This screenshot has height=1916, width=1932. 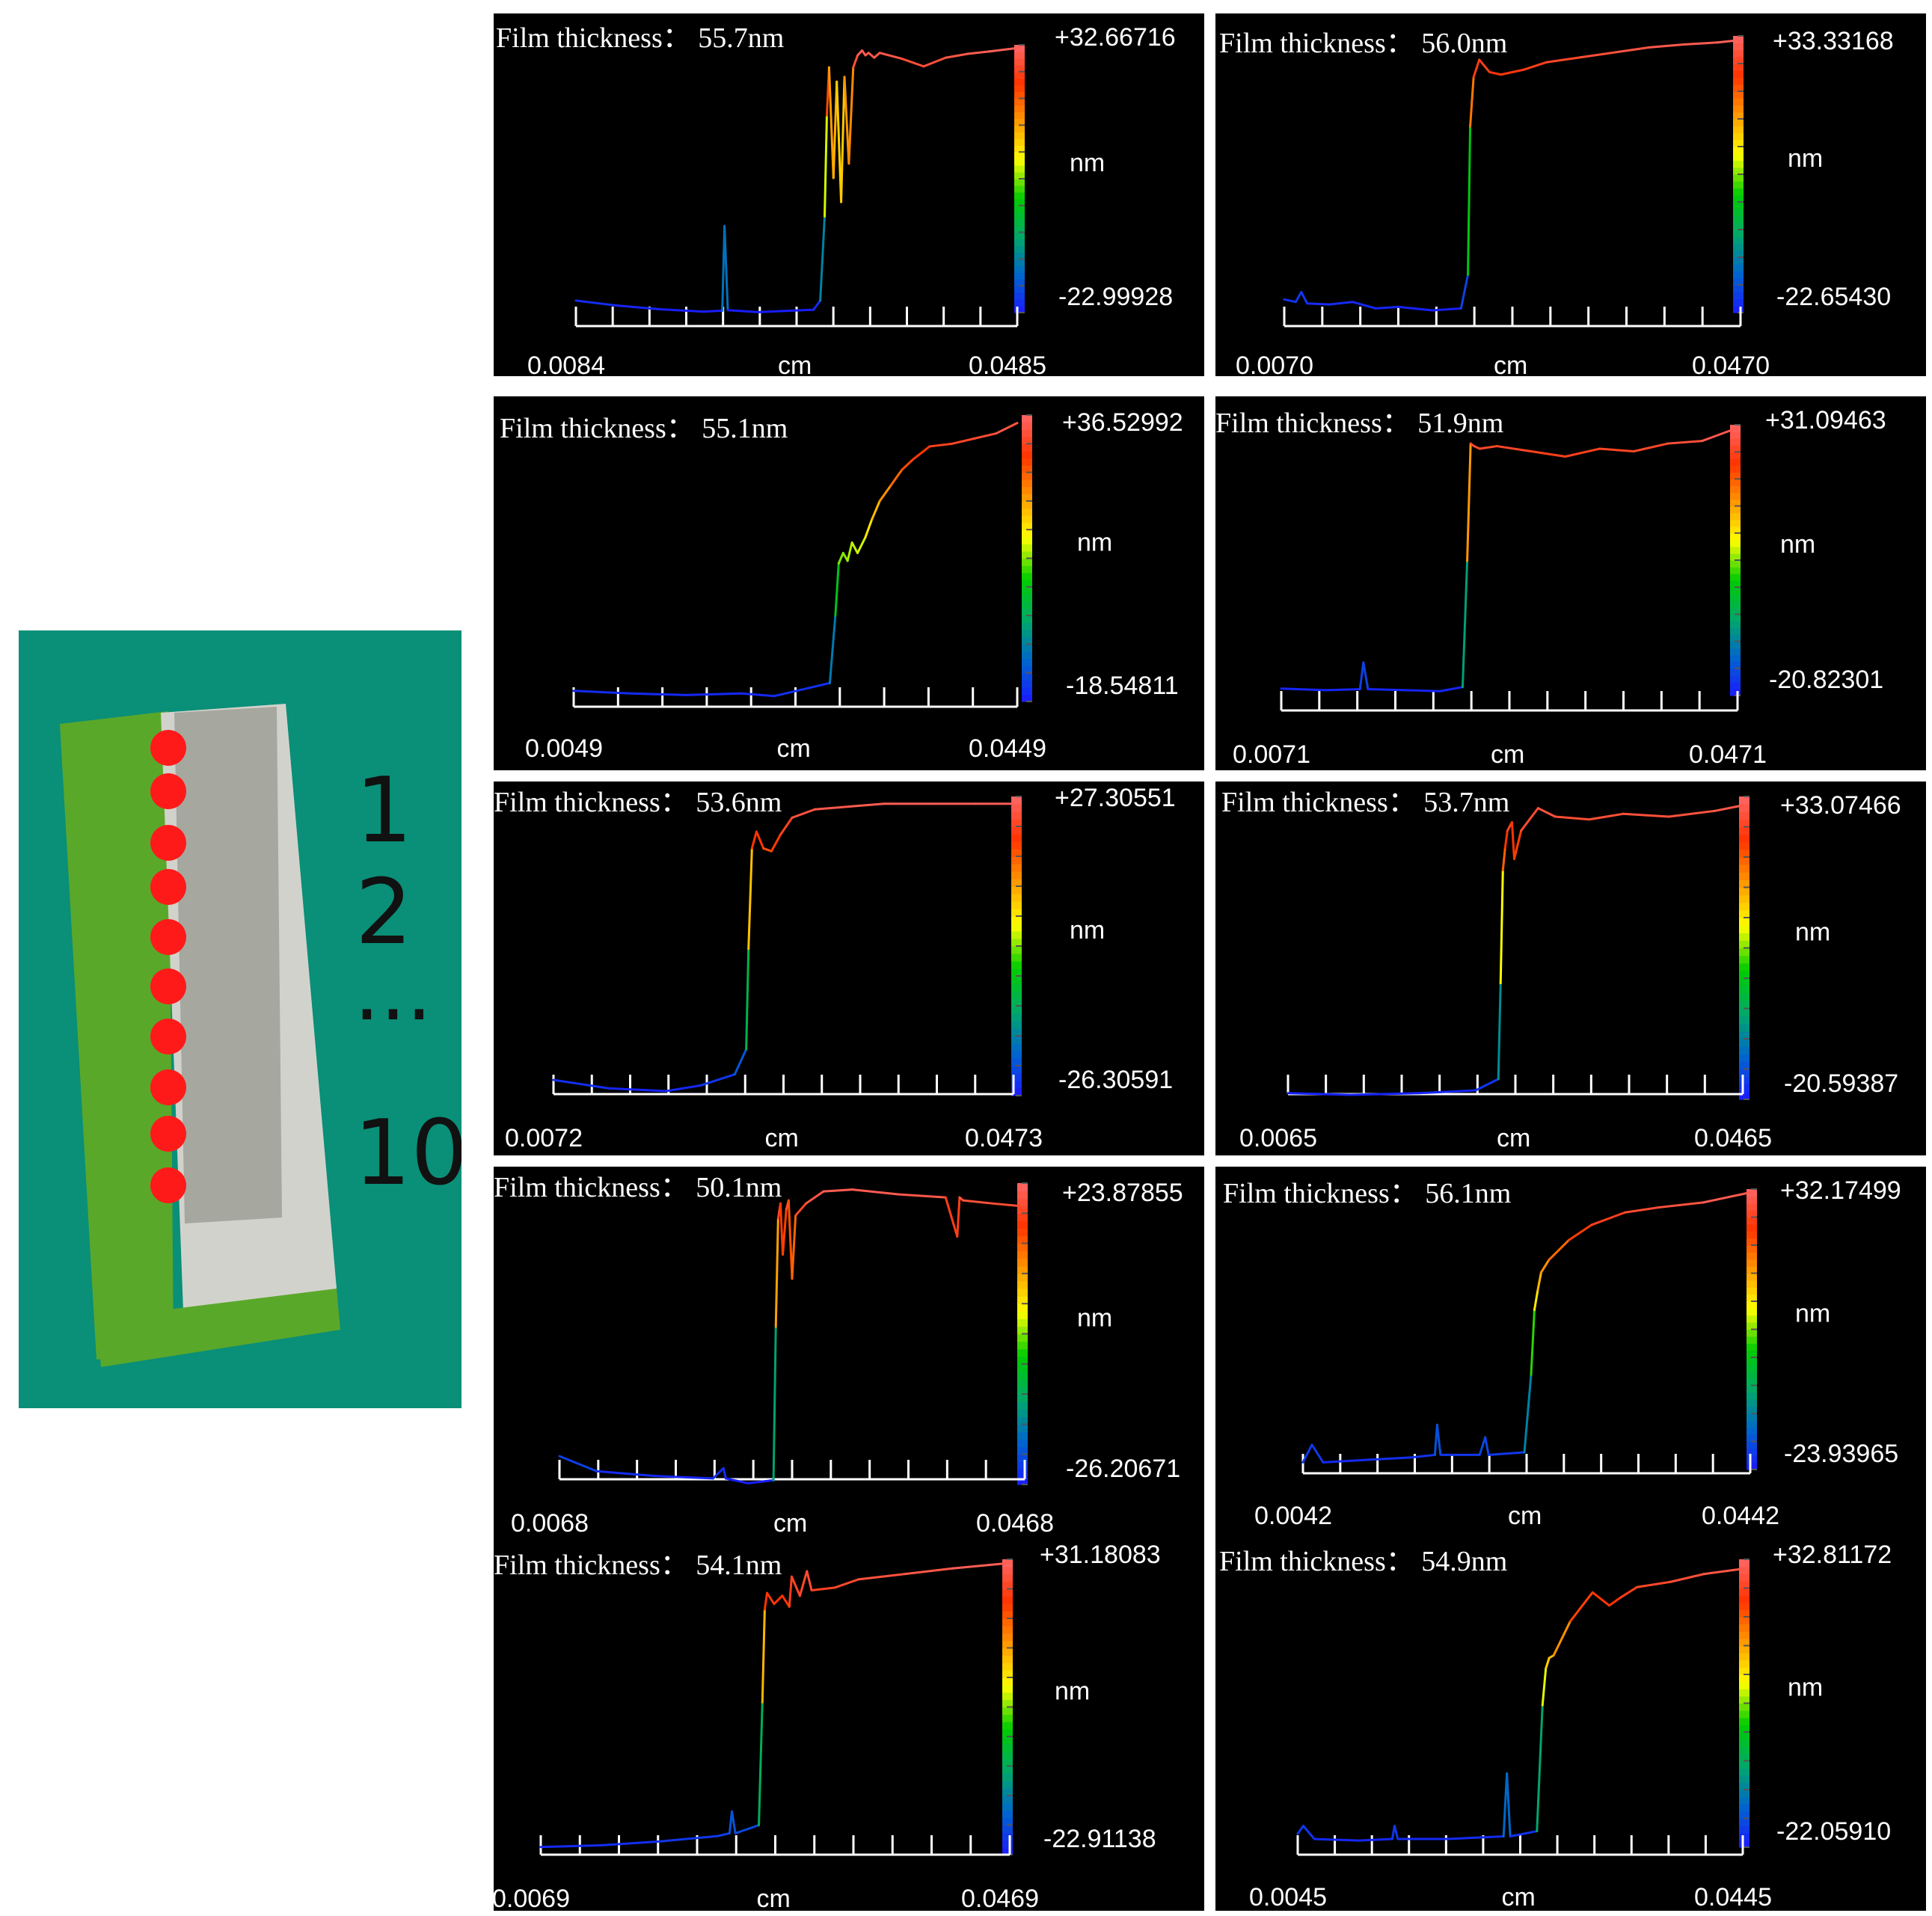 What do you see at coordinates (168, 966) in the screenshot?
I see `measurement-points` at bounding box center [168, 966].